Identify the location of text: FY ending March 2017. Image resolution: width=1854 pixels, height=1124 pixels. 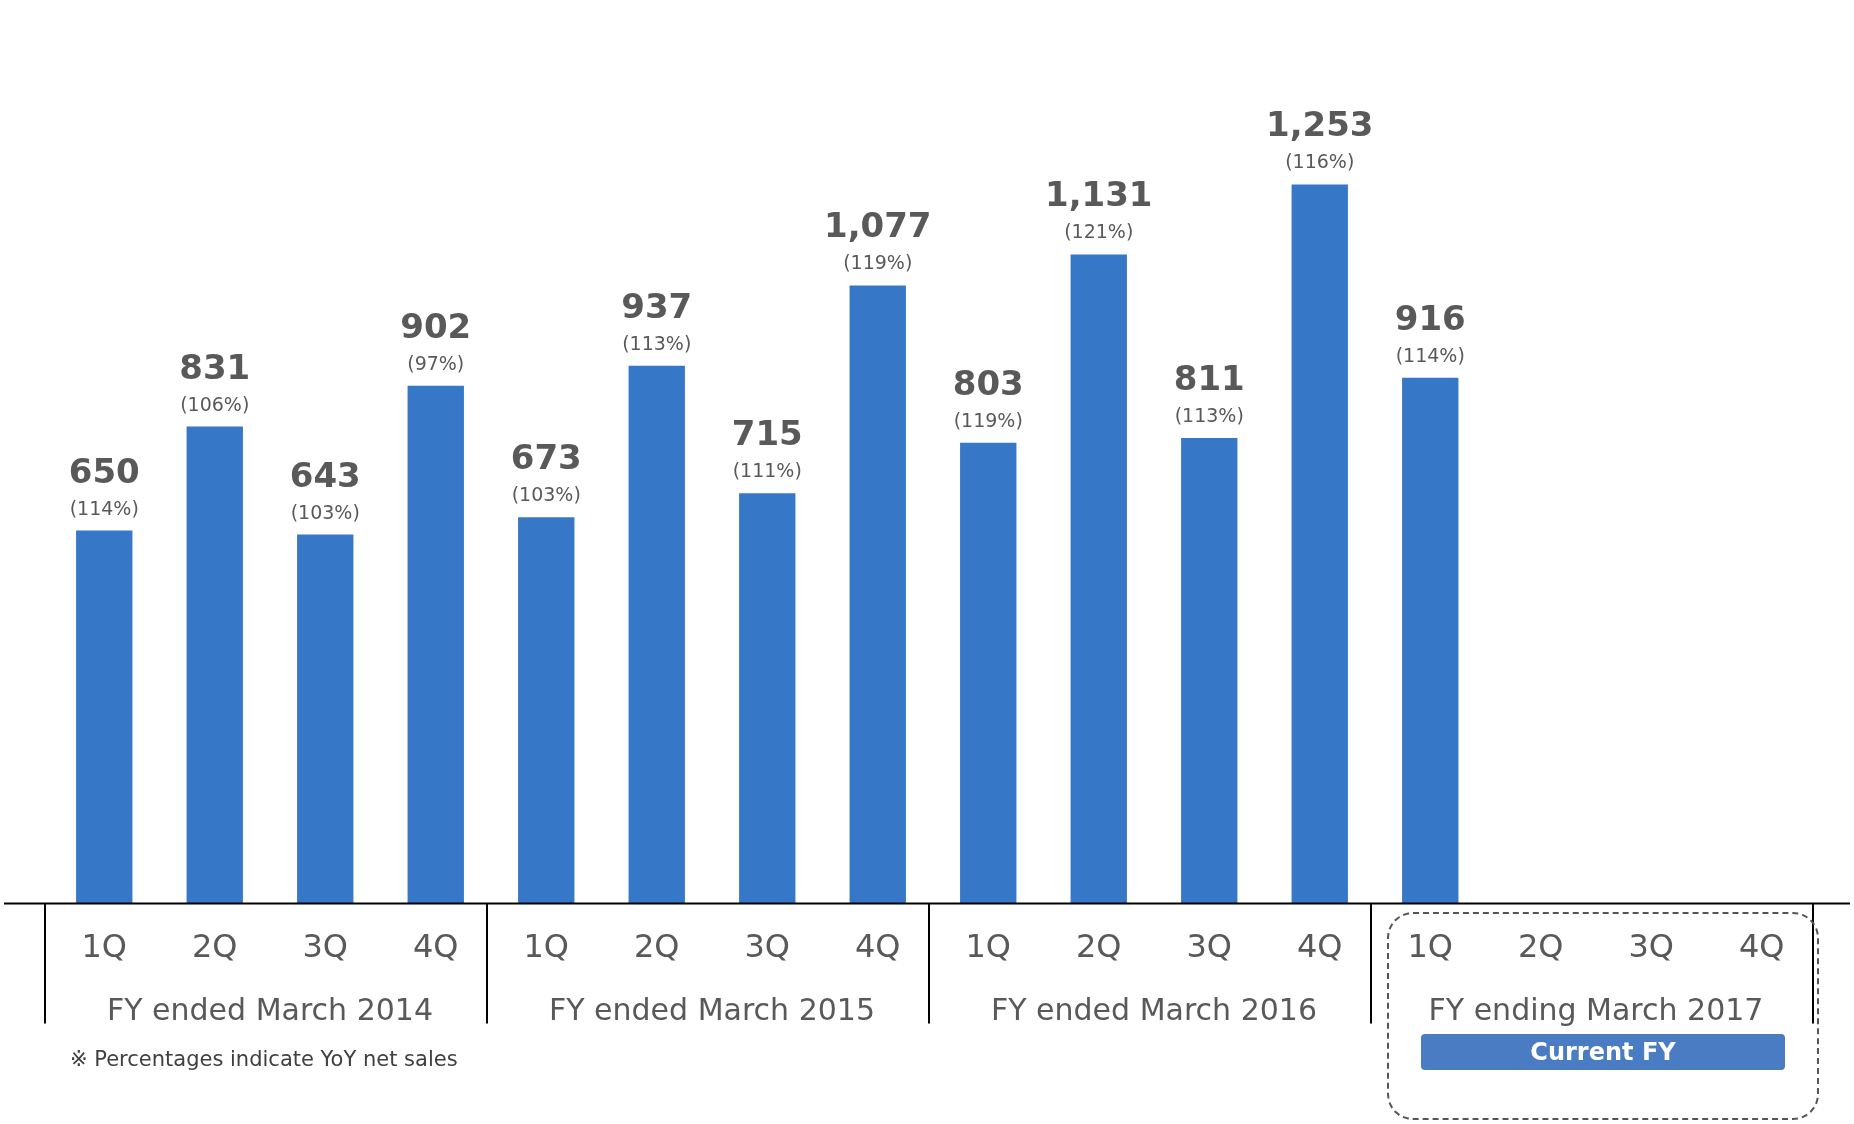
(1596, 1009).